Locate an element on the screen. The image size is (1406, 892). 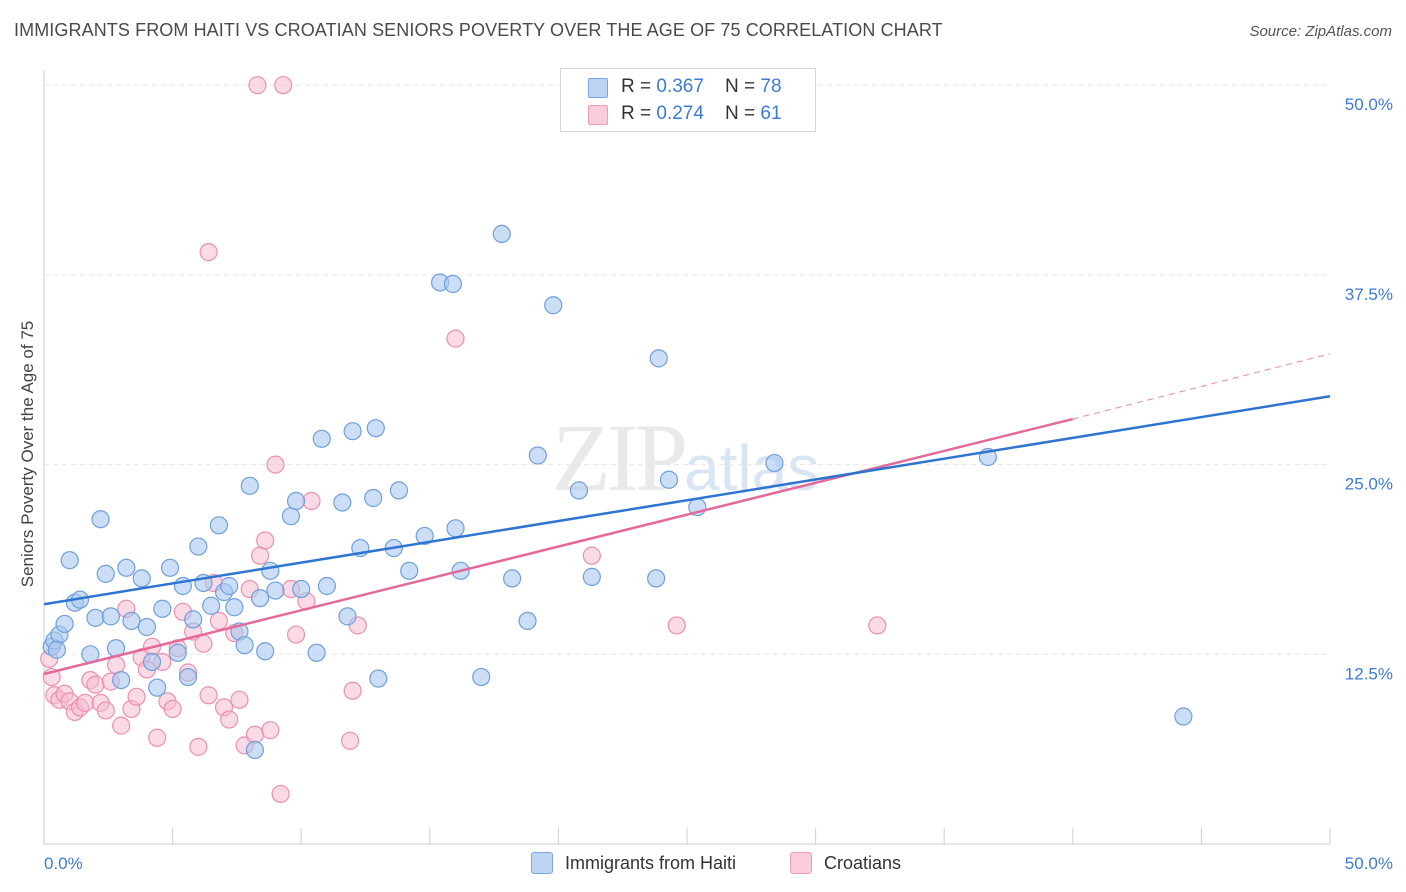
watermark-atlas: atlas is located at coordinates (752, 468).